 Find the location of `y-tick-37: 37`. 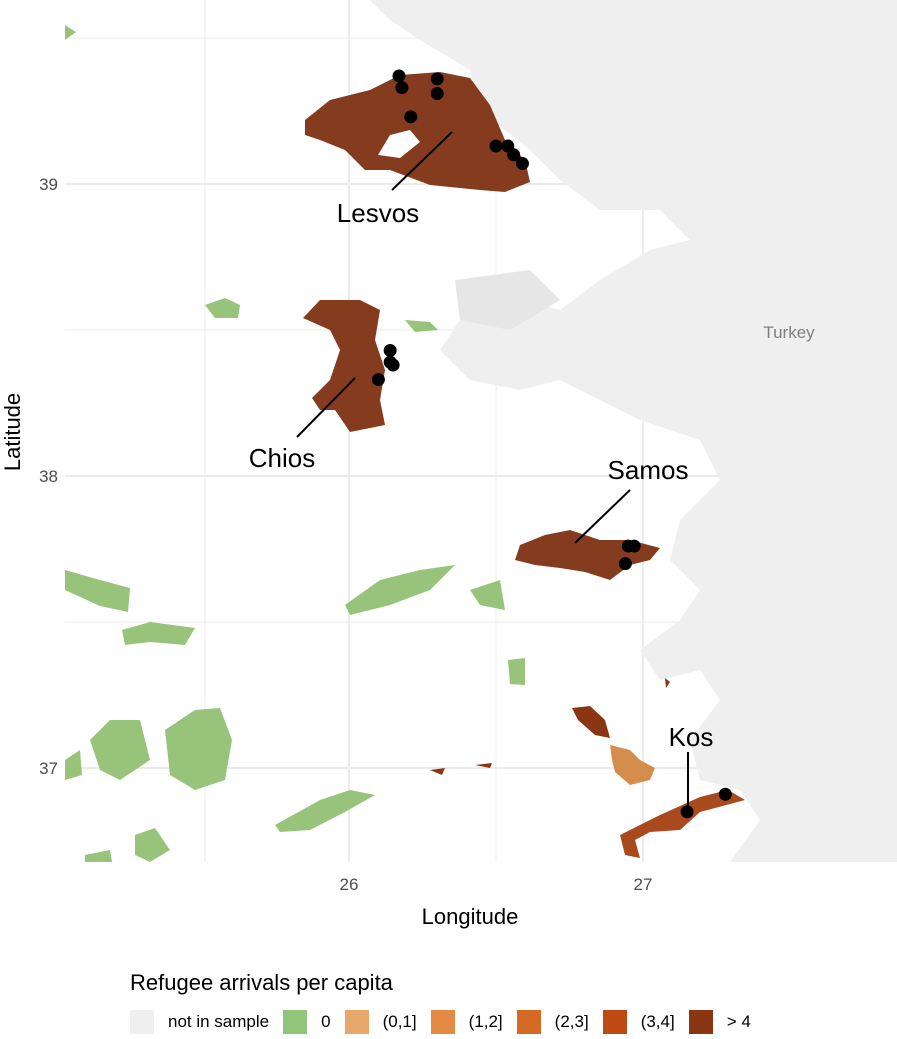

y-tick-37: 37 is located at coordinates (48, 768).